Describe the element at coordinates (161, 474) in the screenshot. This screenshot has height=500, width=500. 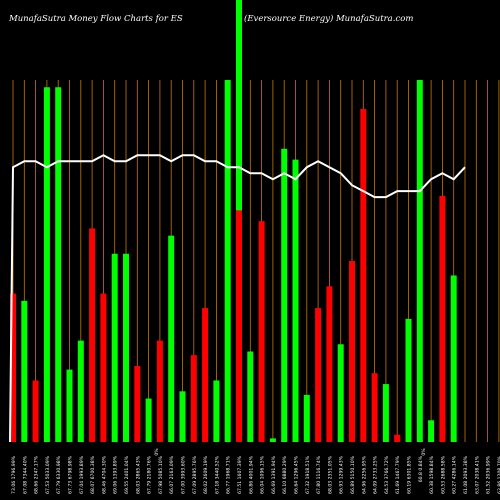
I see `x-tick-label: 67.98 5085.10%` at that location.